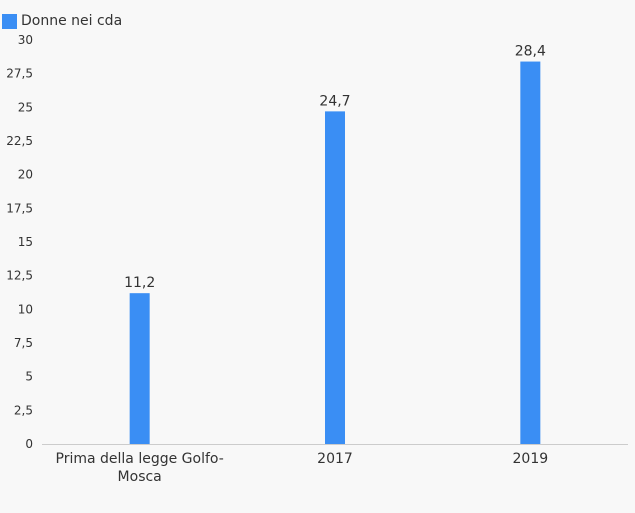  I want to click on y-tick-label: 2,5, so click(23, 410).